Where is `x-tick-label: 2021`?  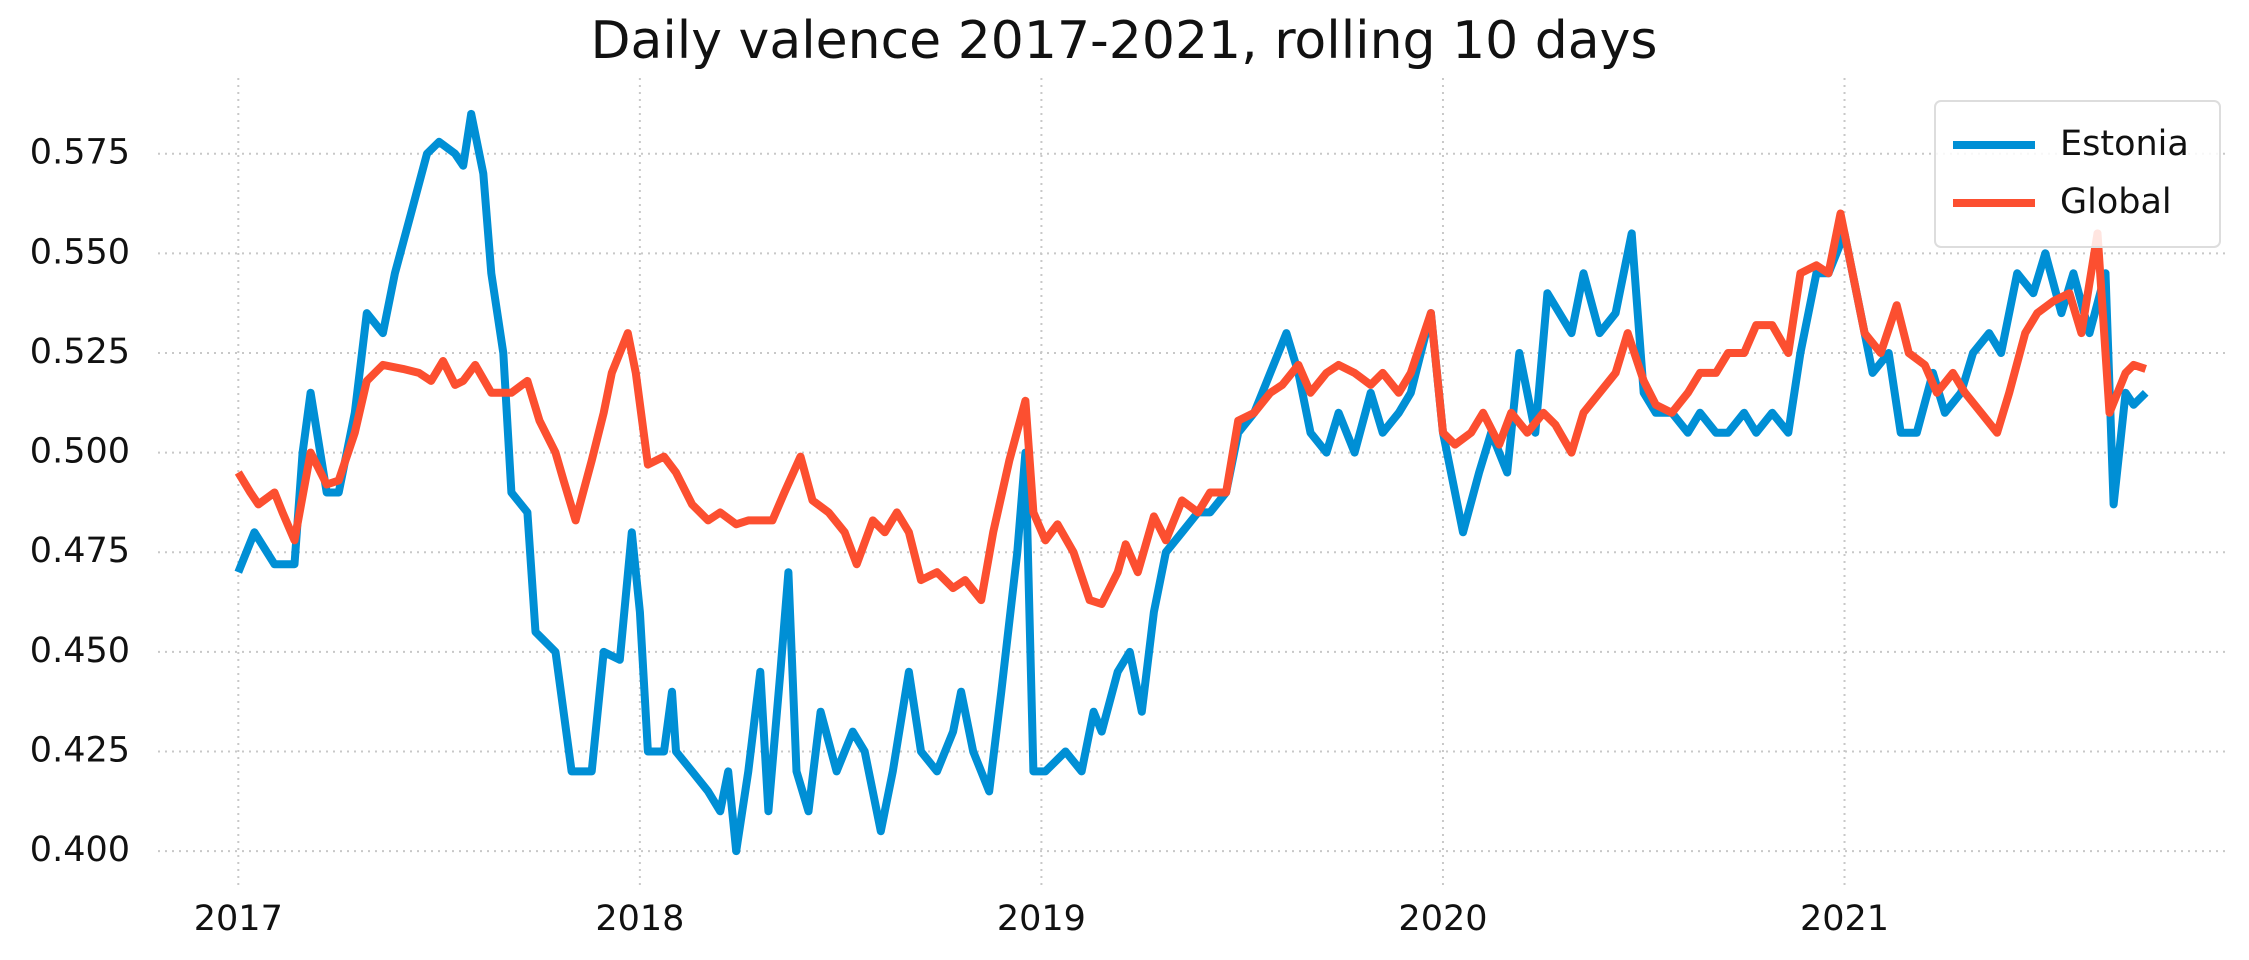
x-tick-label: 2021 is located at coordinates (1844, 919).